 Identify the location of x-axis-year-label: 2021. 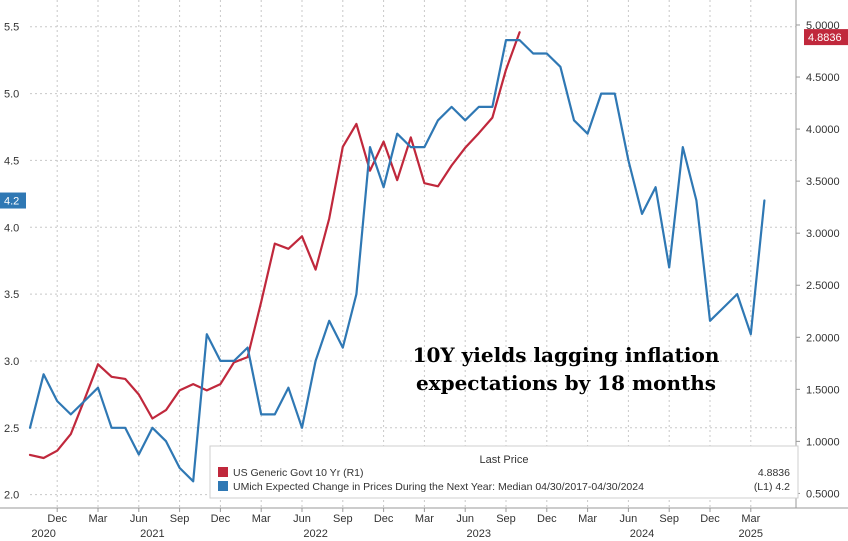
(152, 534).